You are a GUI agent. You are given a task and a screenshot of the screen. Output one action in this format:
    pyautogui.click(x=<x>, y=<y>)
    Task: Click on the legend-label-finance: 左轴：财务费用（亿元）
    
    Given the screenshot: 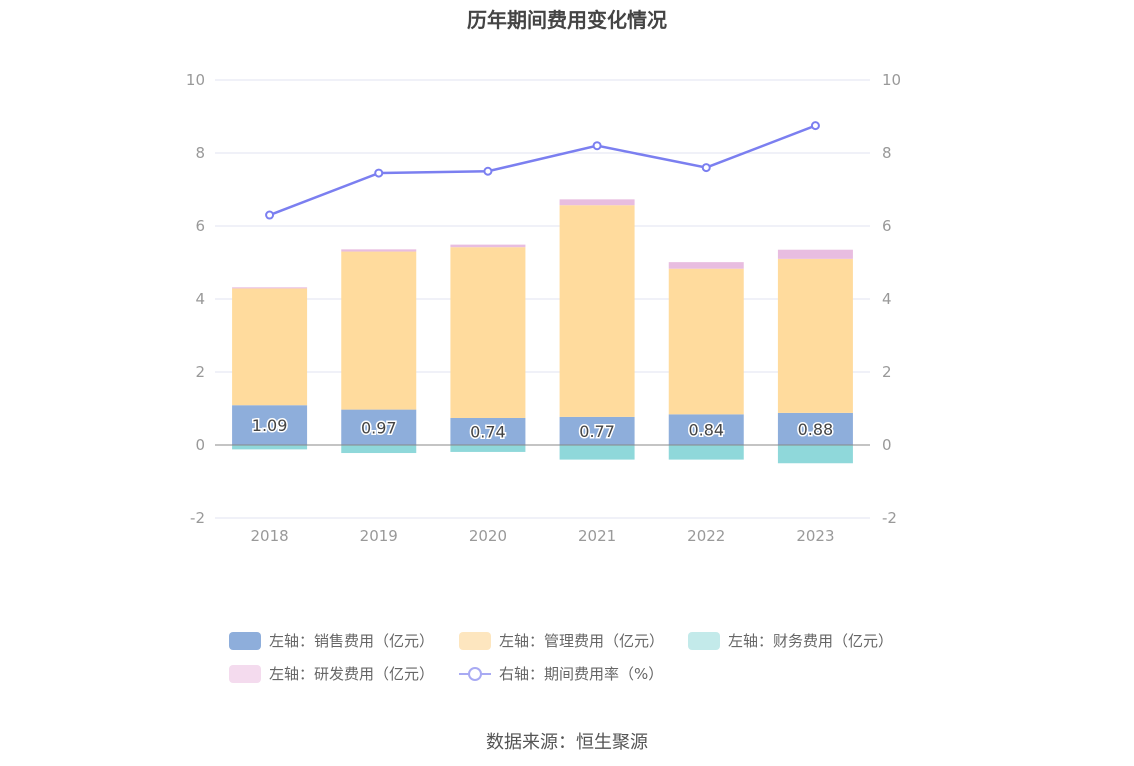 What is the action you would take?
    pyautogui.click(x=811, y=641)
    